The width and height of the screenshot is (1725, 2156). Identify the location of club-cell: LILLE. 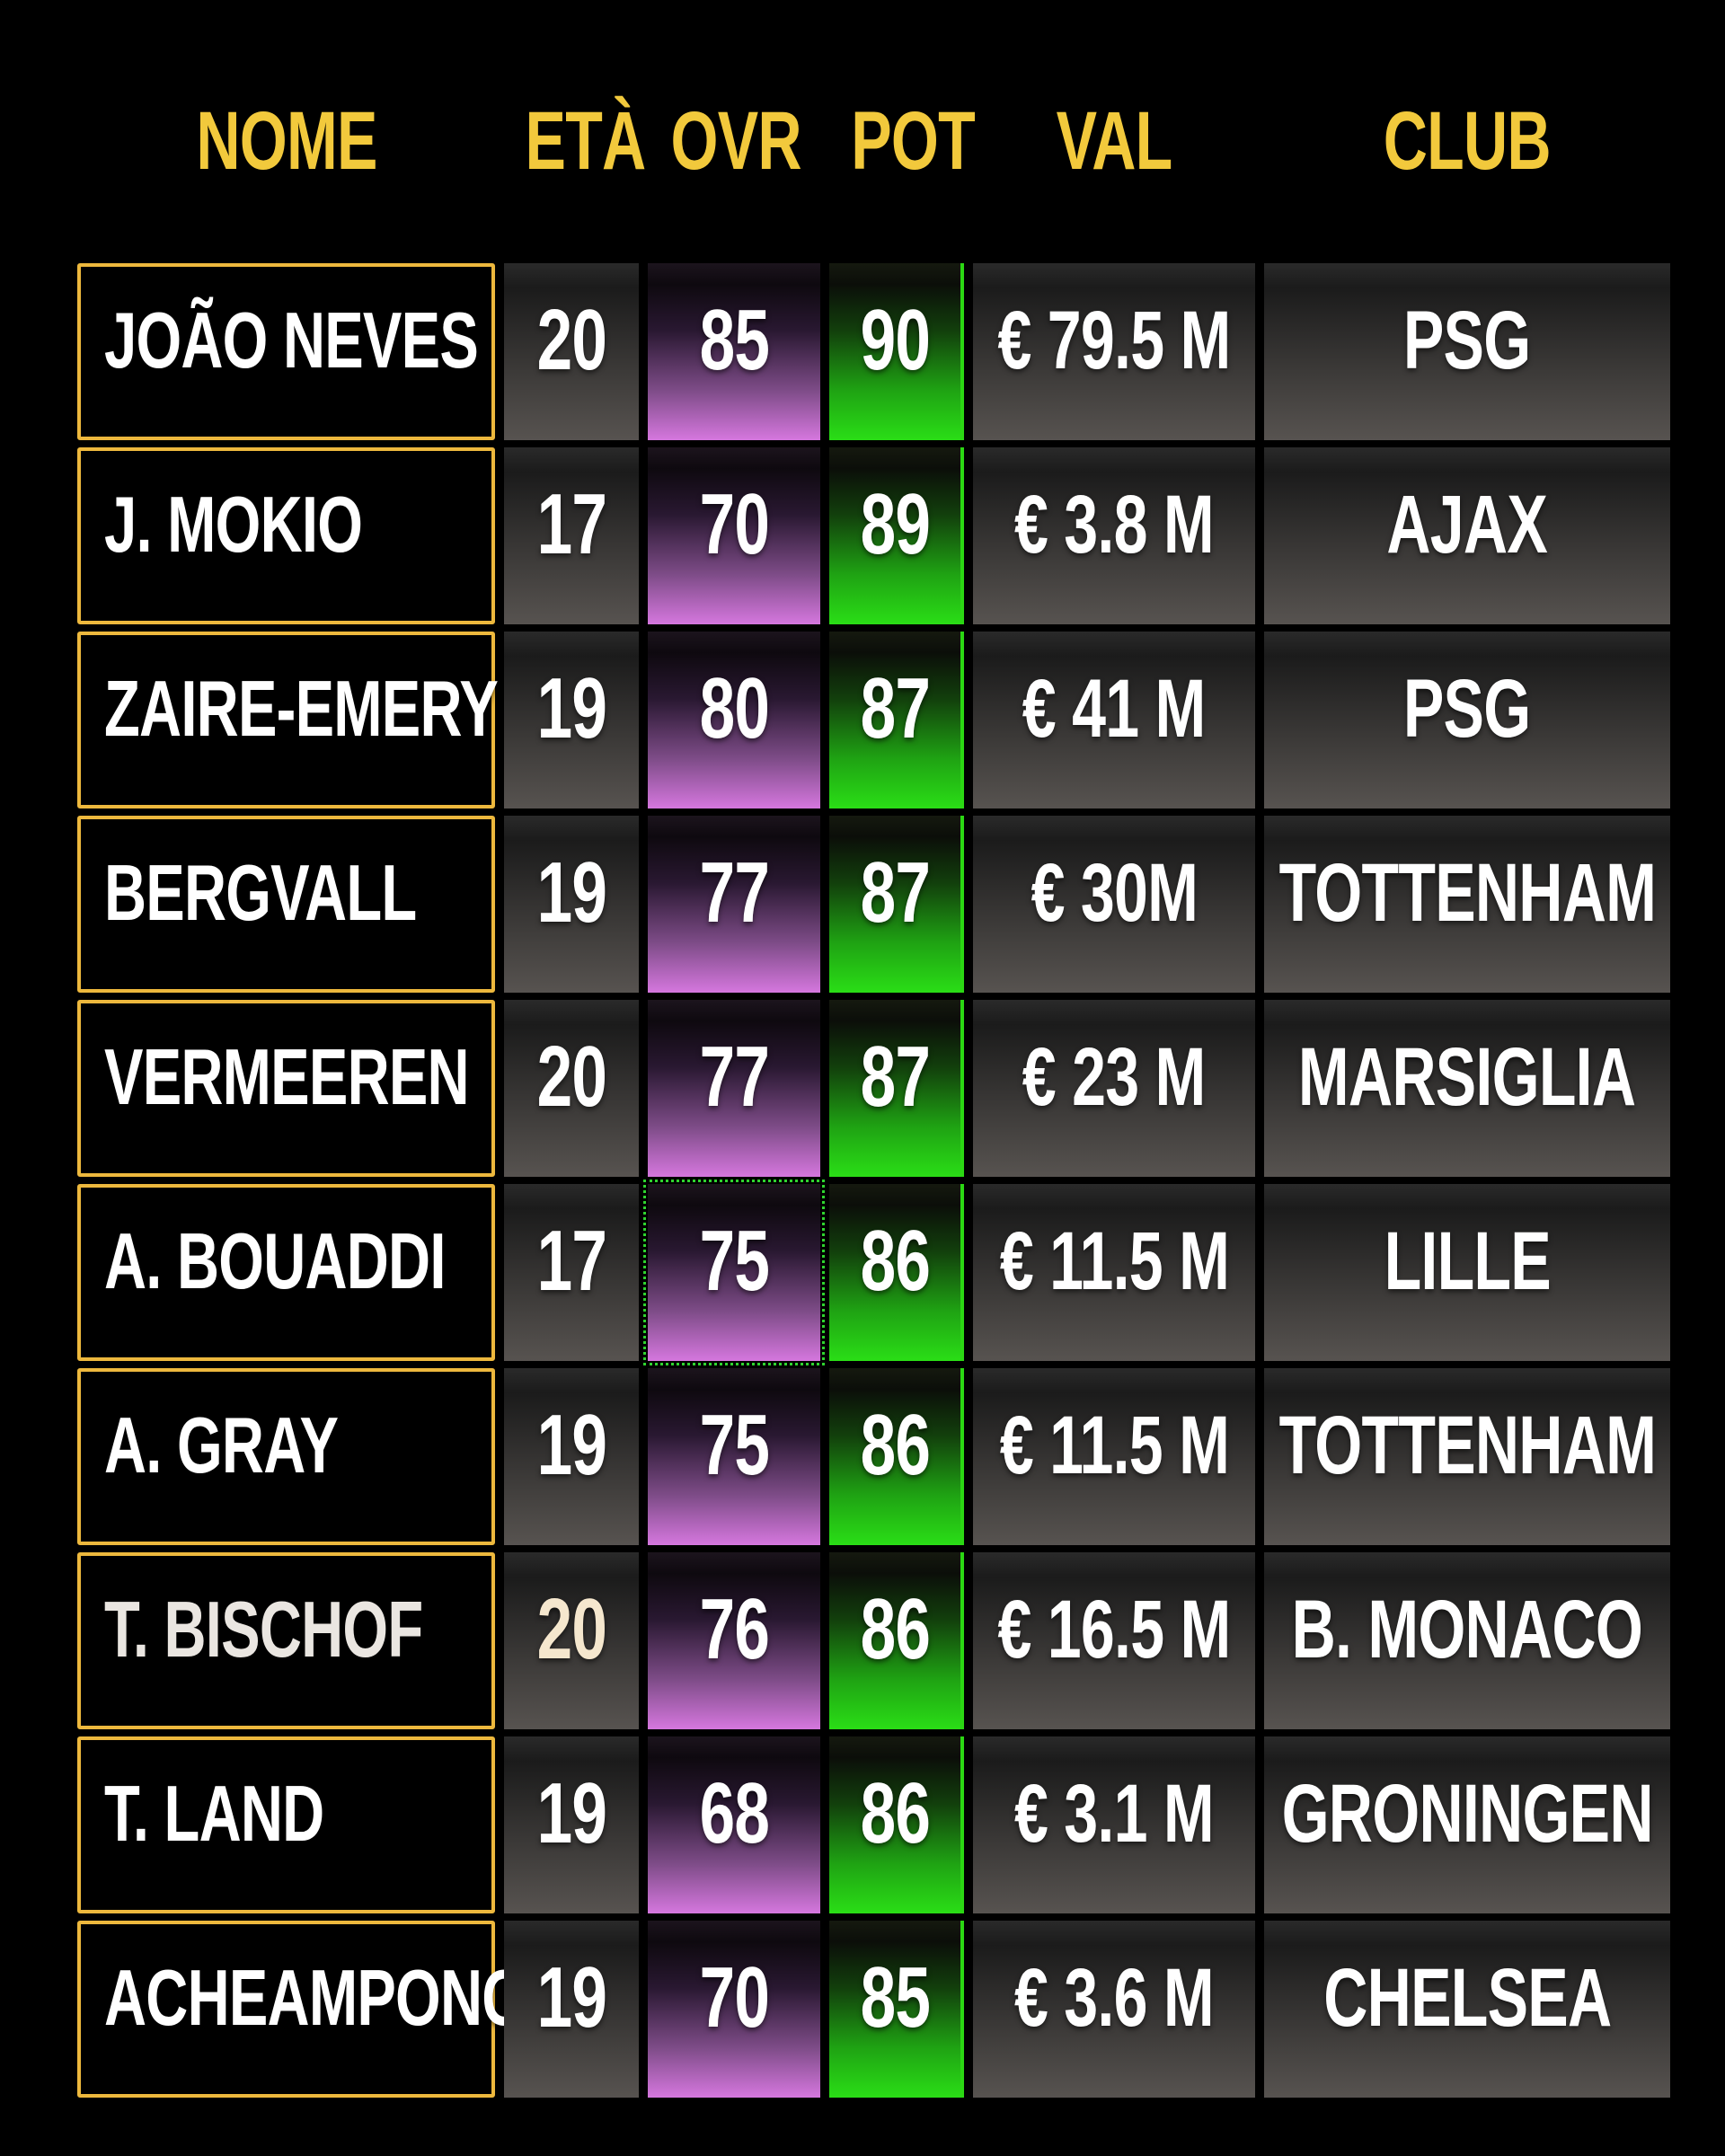
(1467, 1272).